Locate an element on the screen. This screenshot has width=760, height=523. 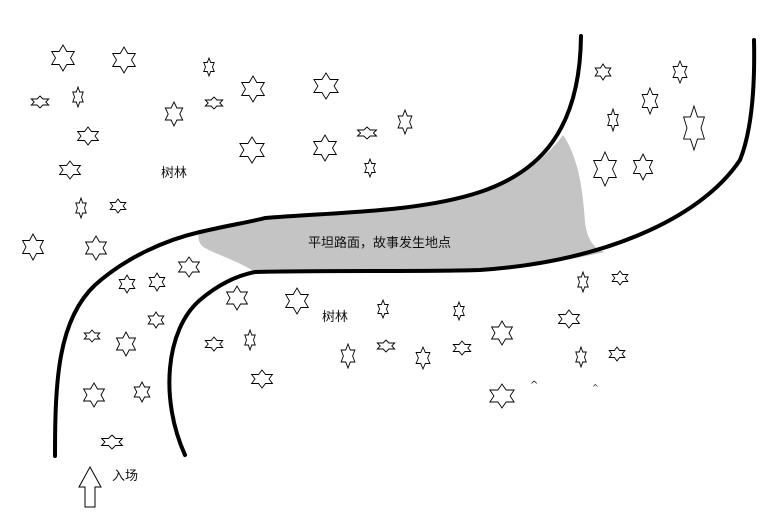
road-edge-upper-left is located at coordinates (127, 344).